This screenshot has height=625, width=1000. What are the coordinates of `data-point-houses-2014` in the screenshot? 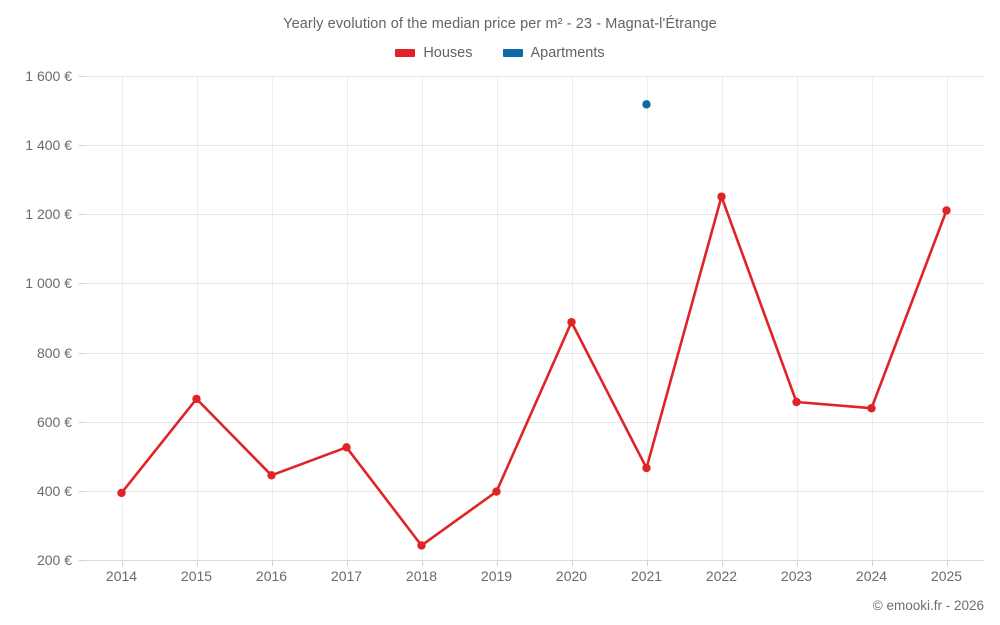 It's located at (121, 493).